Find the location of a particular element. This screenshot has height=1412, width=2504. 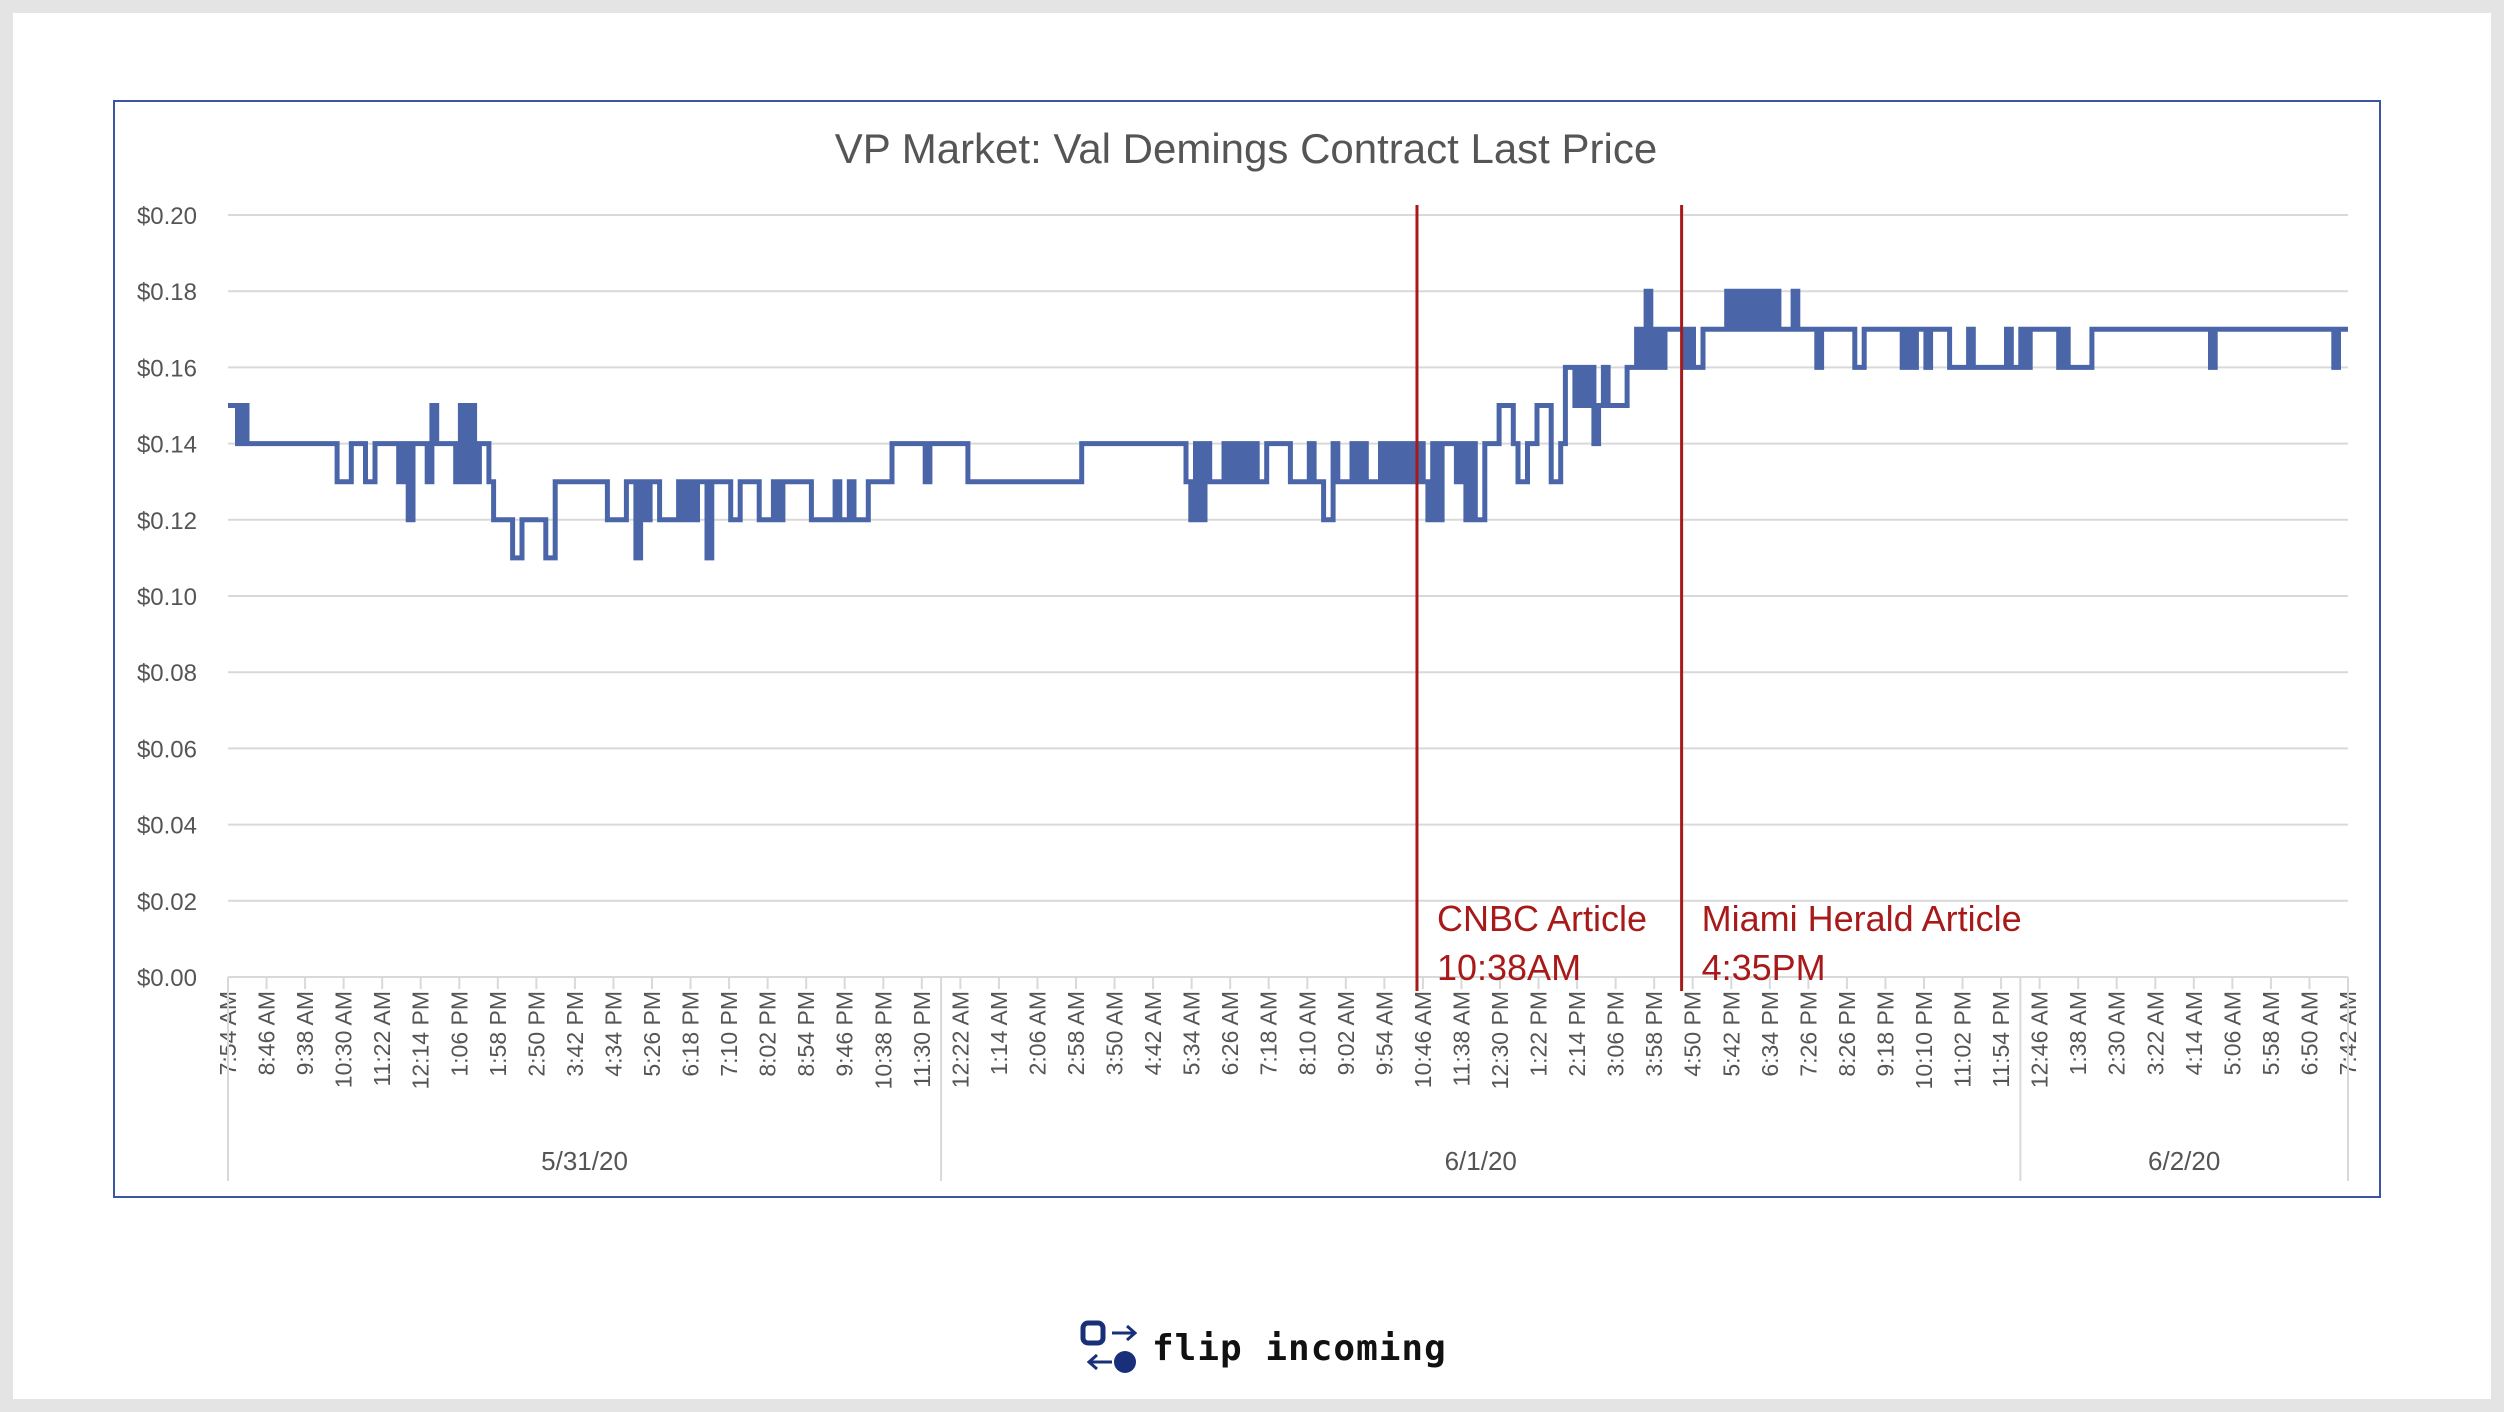

annotation-label: Miami Herald Article is located at coordinates (1862, 918).